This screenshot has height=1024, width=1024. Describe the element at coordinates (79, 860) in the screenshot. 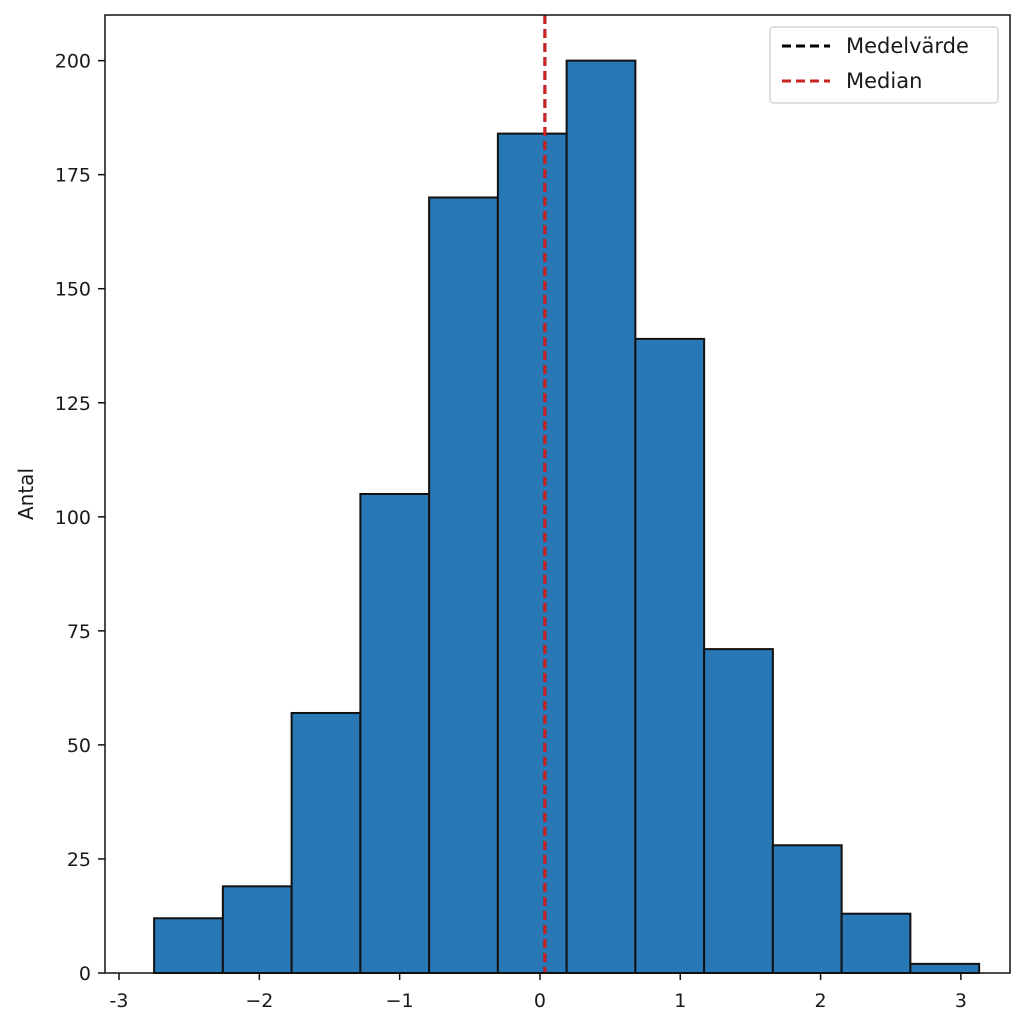

I see `y-tick-label: 25` at that location.